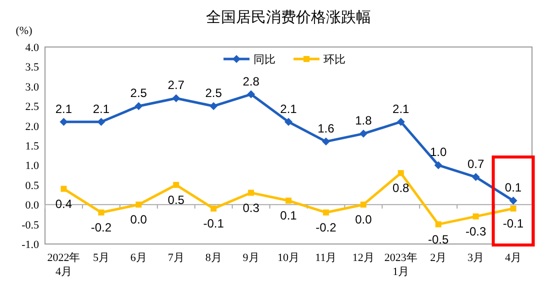  I want to click on y-tick-label: -0.5, so click(31, 225).